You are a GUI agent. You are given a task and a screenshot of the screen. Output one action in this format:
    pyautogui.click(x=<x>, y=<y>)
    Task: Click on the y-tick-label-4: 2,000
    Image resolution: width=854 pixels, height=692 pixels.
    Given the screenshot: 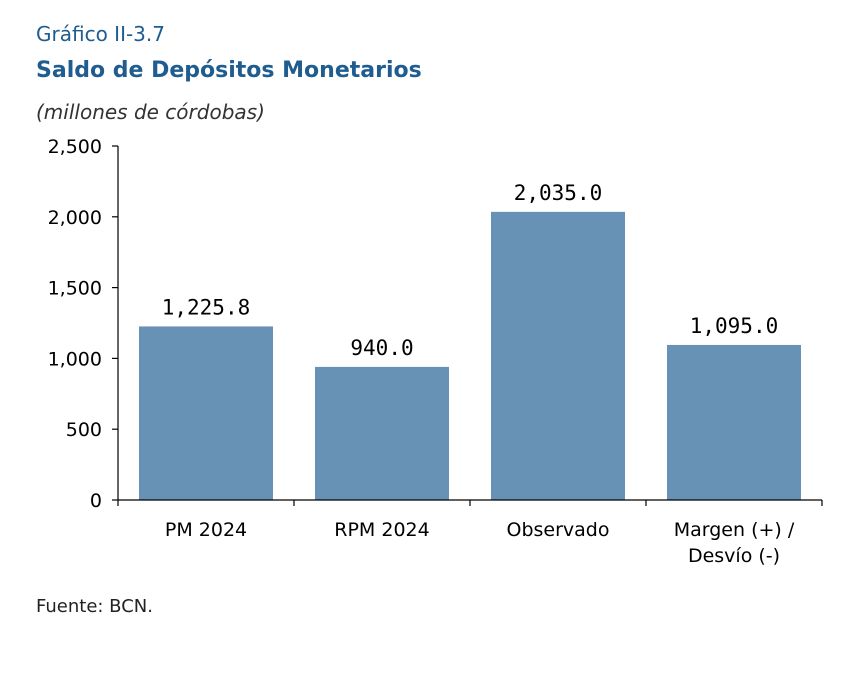 What is the action you would take?
    pyautogui.click(x=75, y=218)
    